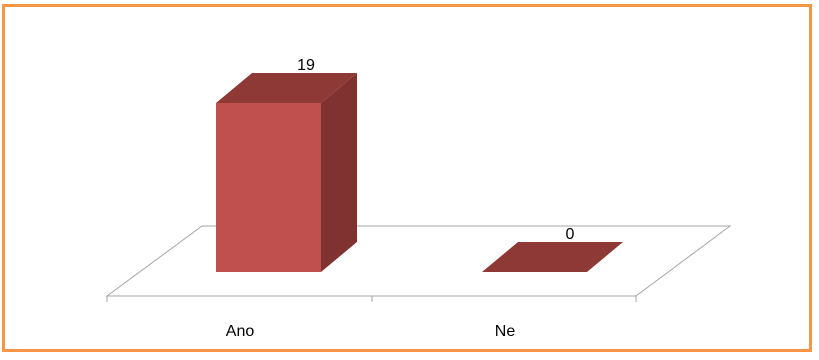  What do you see at coordinates (552, 257) in the screenshot?
I see `bar-top-ne` at bounding box center [552, 257].